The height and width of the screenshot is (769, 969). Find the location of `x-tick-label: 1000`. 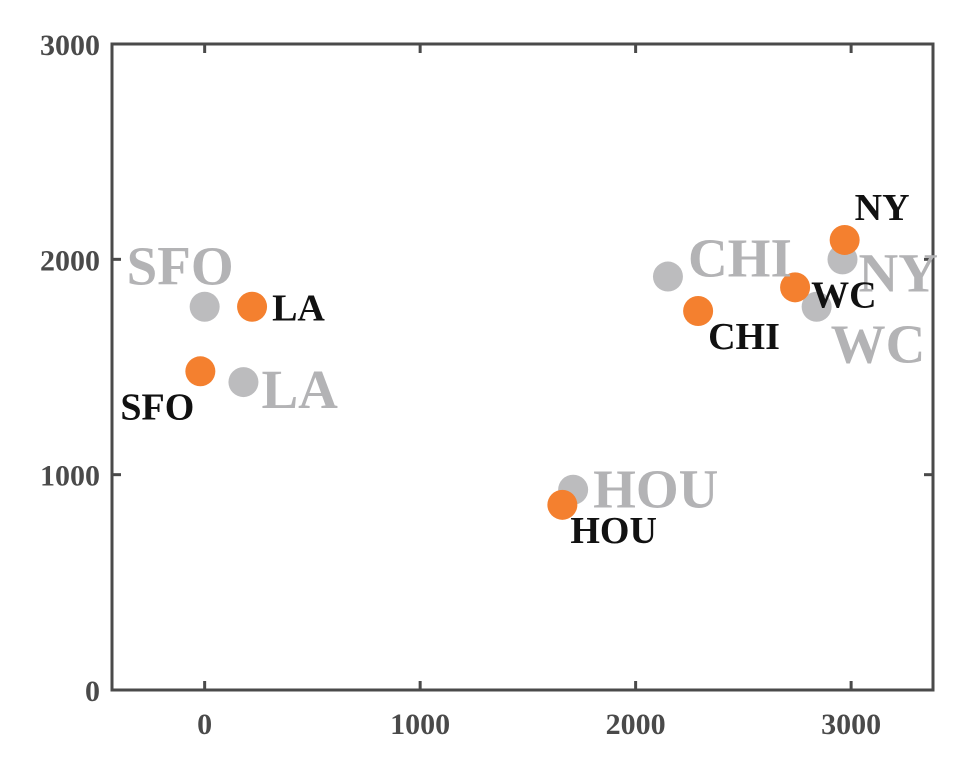

x-tick-label: 1000 is located at coordinates (420, 724).